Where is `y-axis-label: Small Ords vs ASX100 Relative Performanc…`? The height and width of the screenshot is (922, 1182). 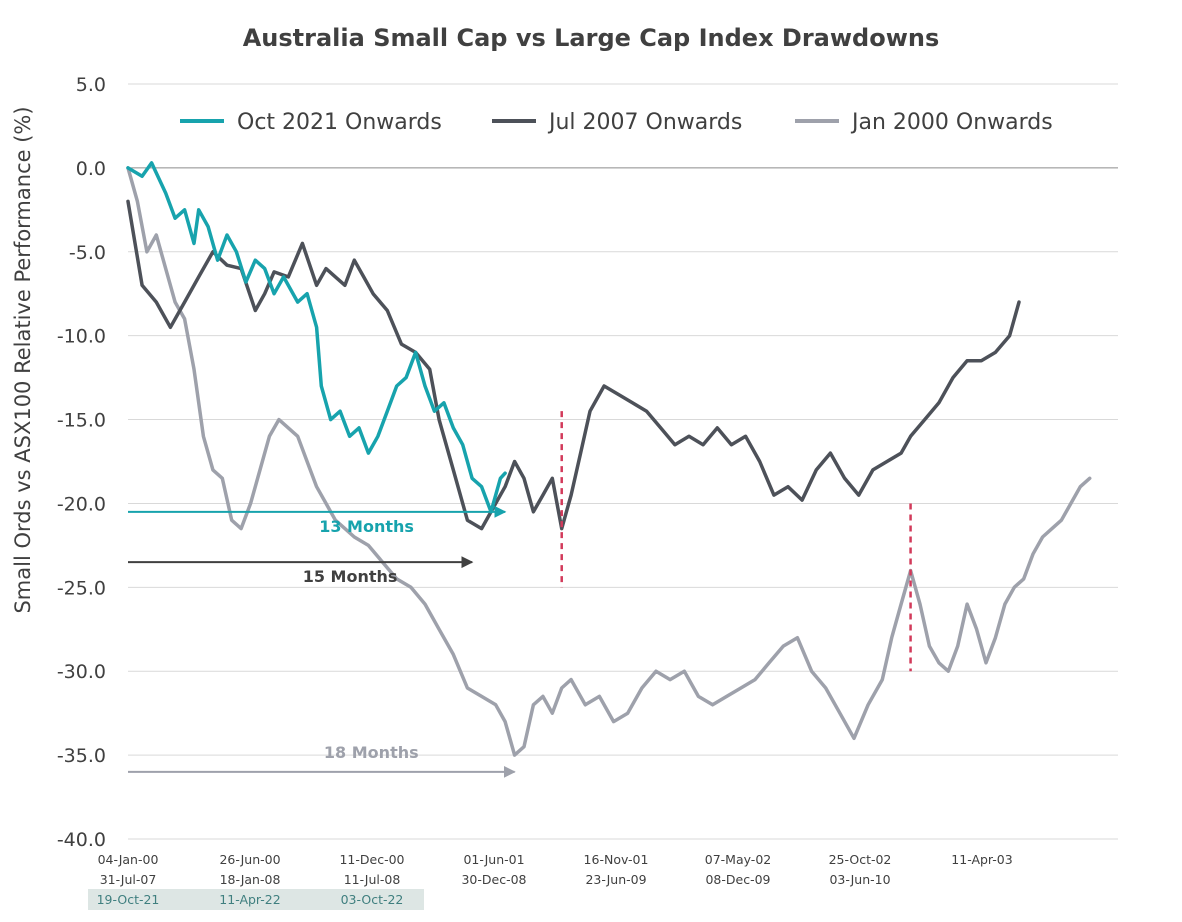 y-axis-label: Small Ords vs ASX100 Relative Performanc… is located at coordinates (23, 359).